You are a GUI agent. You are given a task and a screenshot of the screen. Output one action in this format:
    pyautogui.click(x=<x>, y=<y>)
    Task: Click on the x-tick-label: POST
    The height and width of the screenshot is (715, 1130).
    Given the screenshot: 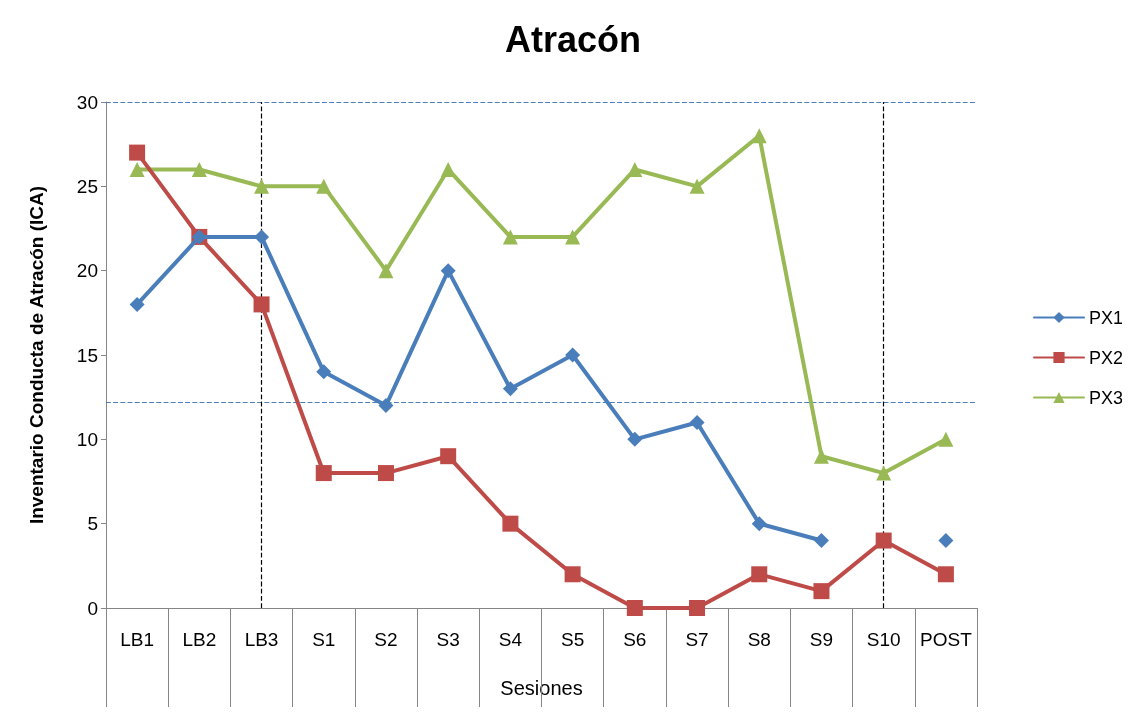 What is the action you would take?
    pyautogui.click(x=946, y=639)
    